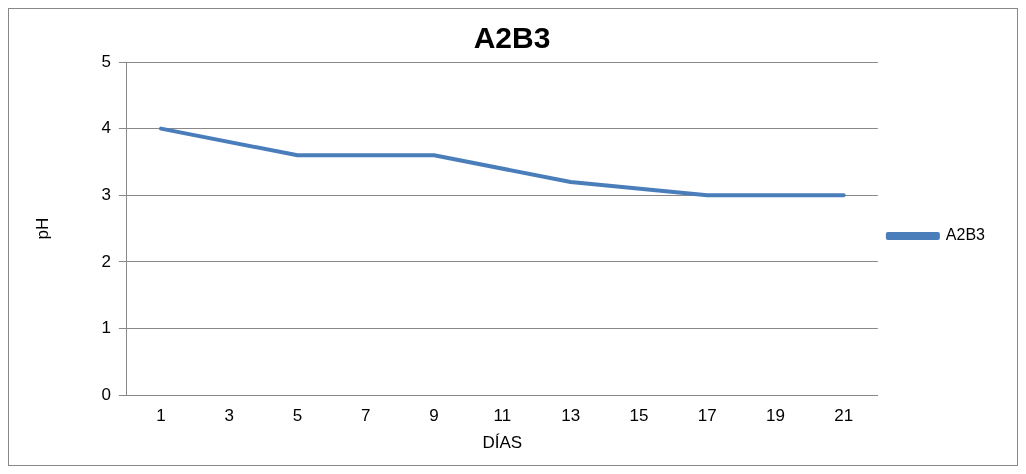 The image size is (1026, 474). I want to click on x-tick-label: 17, so click(707, 416).